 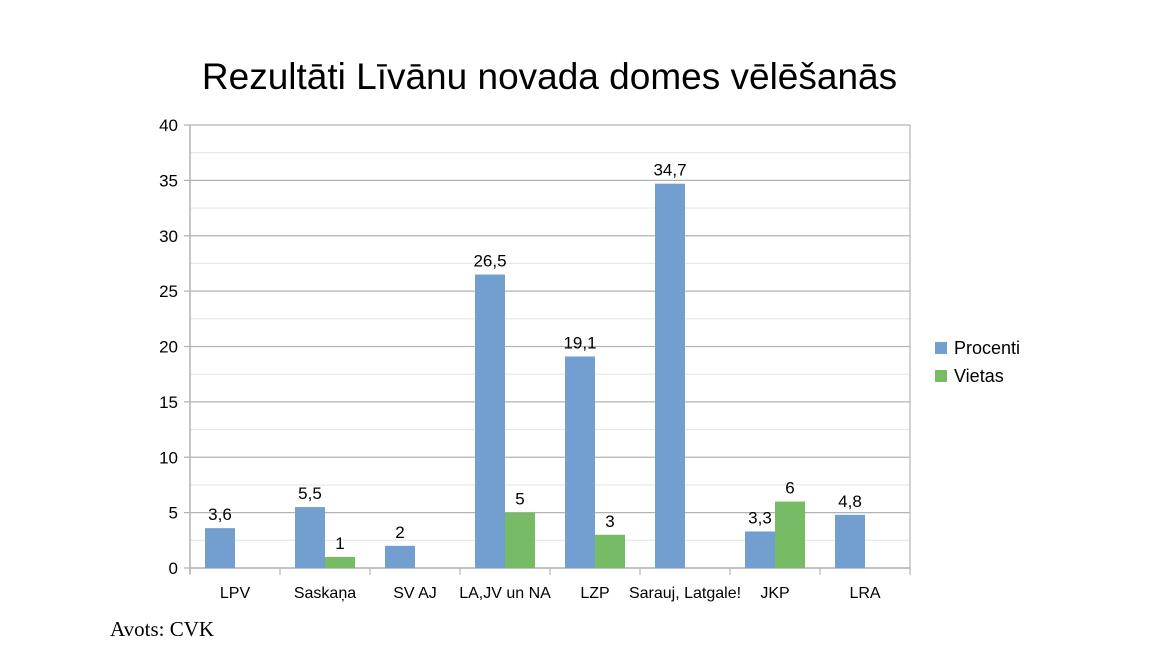 I want to click on data-label: 2, so click(x=399, y=532).